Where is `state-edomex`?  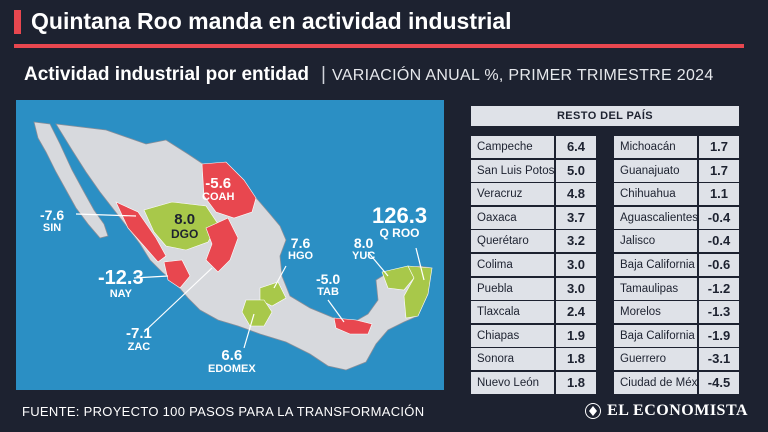
state-edomex is located at coordinates (257, 313).